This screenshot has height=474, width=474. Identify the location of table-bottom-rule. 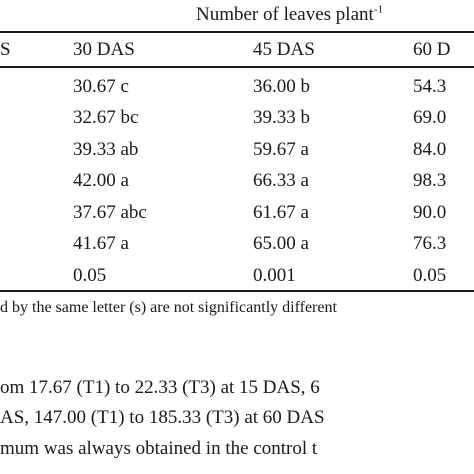
(237, 291).